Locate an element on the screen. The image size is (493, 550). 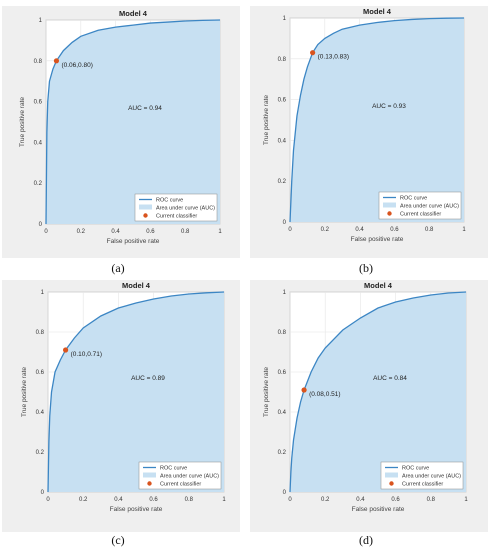
subfigure-label-a: (a) is located at coordinates (118, 268).